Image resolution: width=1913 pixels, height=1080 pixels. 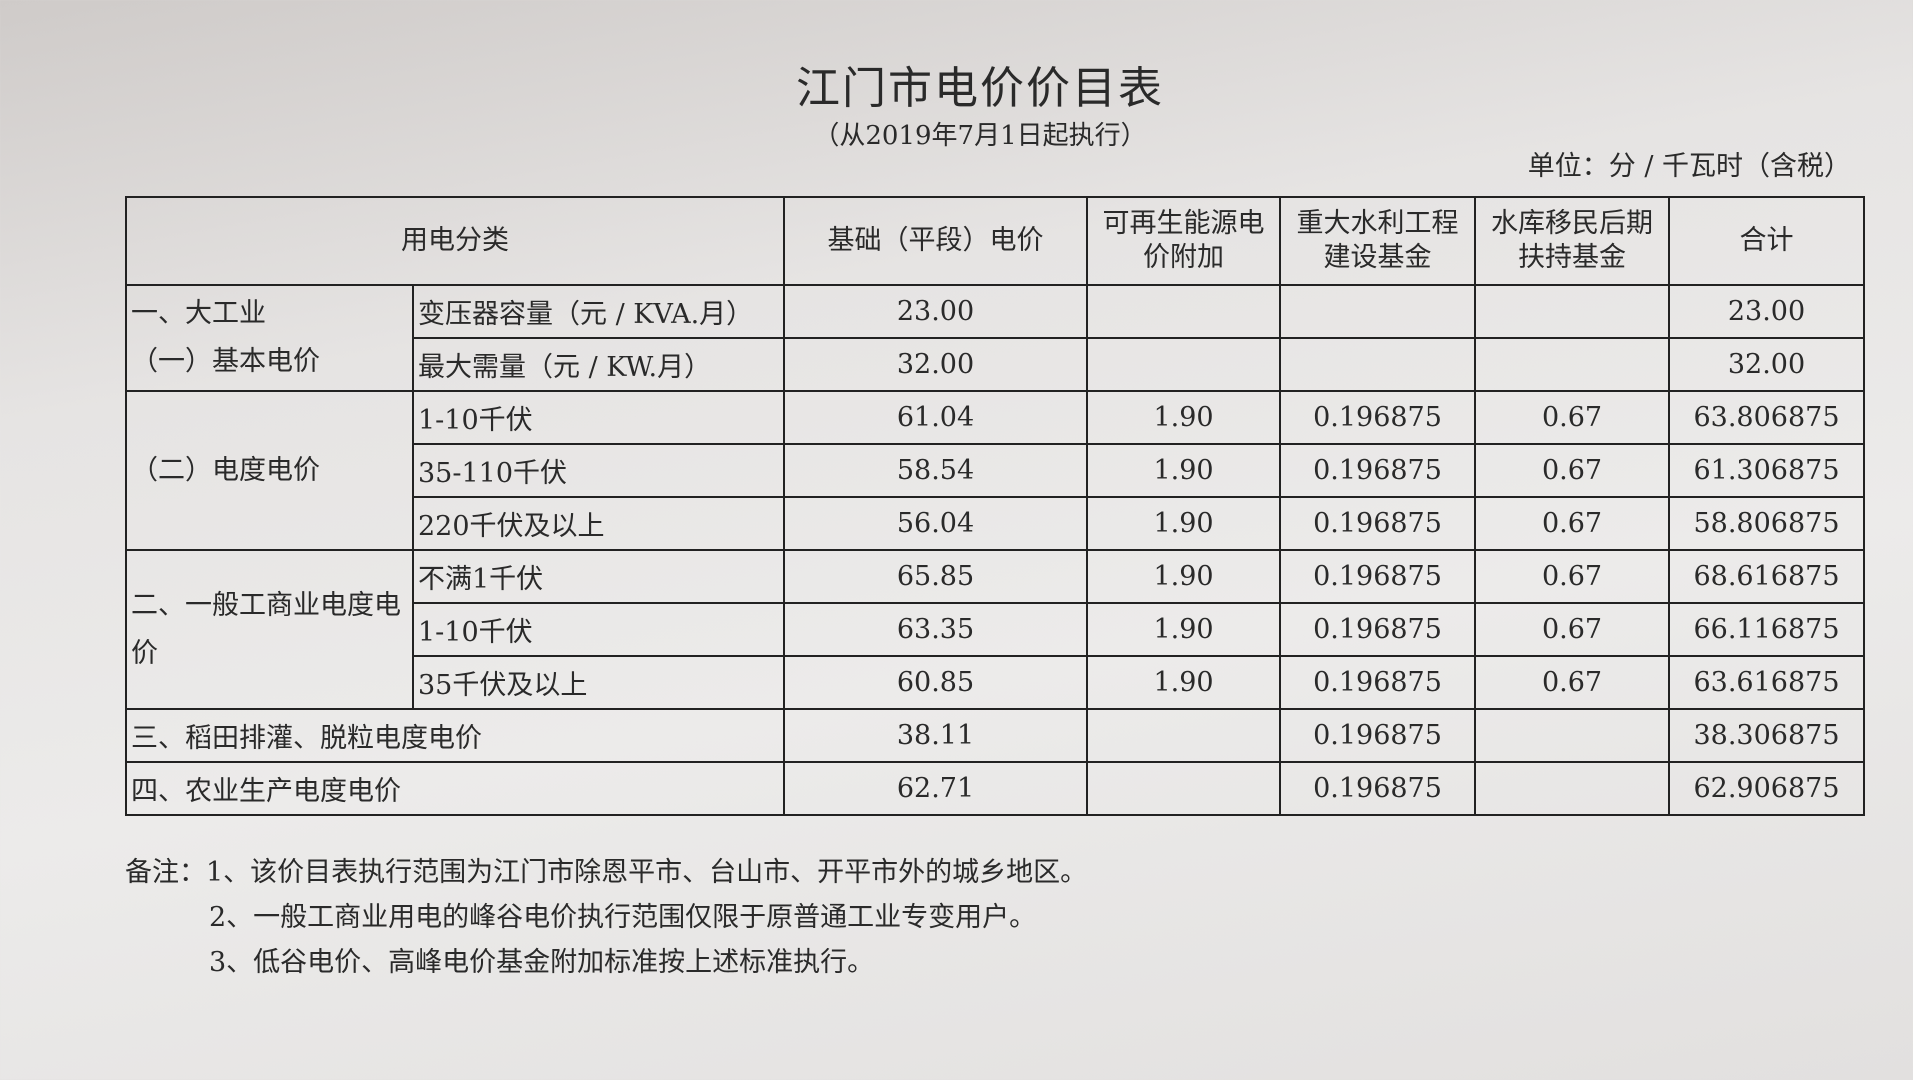 I want to click on table-row: 35-110千伏 58.54 1.90 0.196875 0.67 61.306875, so click(x=995, y=470).